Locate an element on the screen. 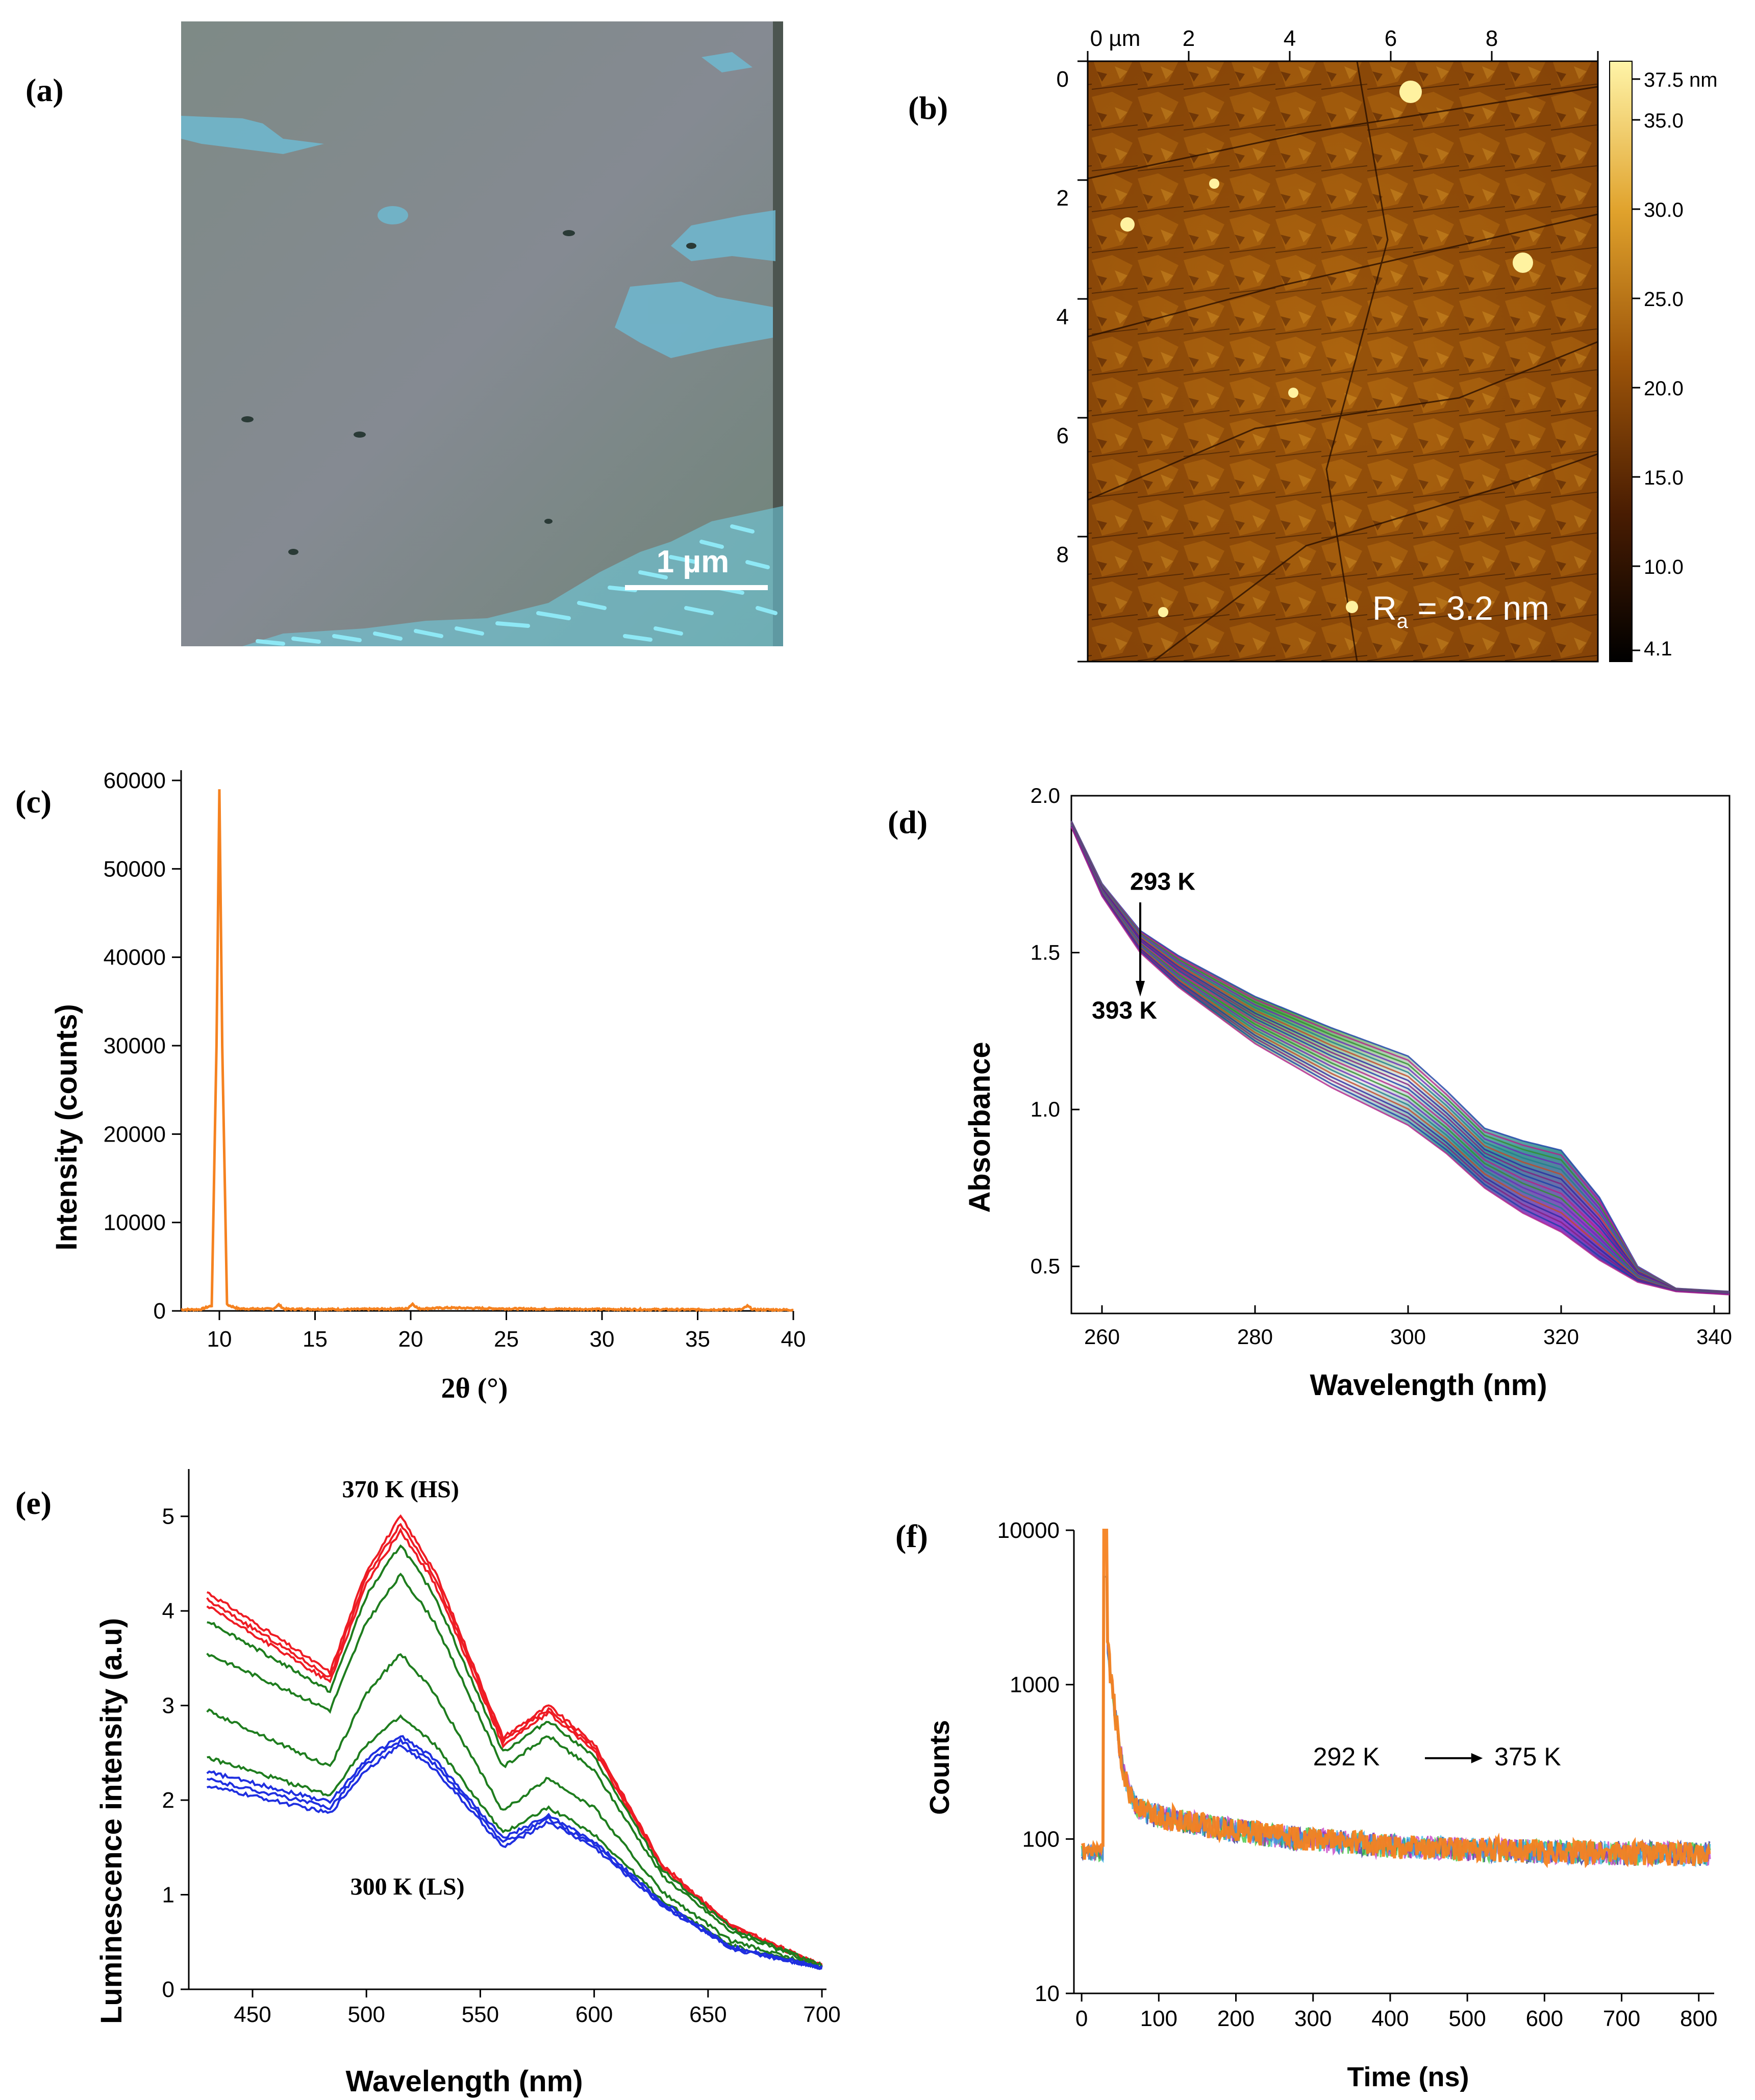 The height and width of the screenshot is (2100, 1755). decay-y-tick-label: 100 is located at coordinates (1041, 1839).